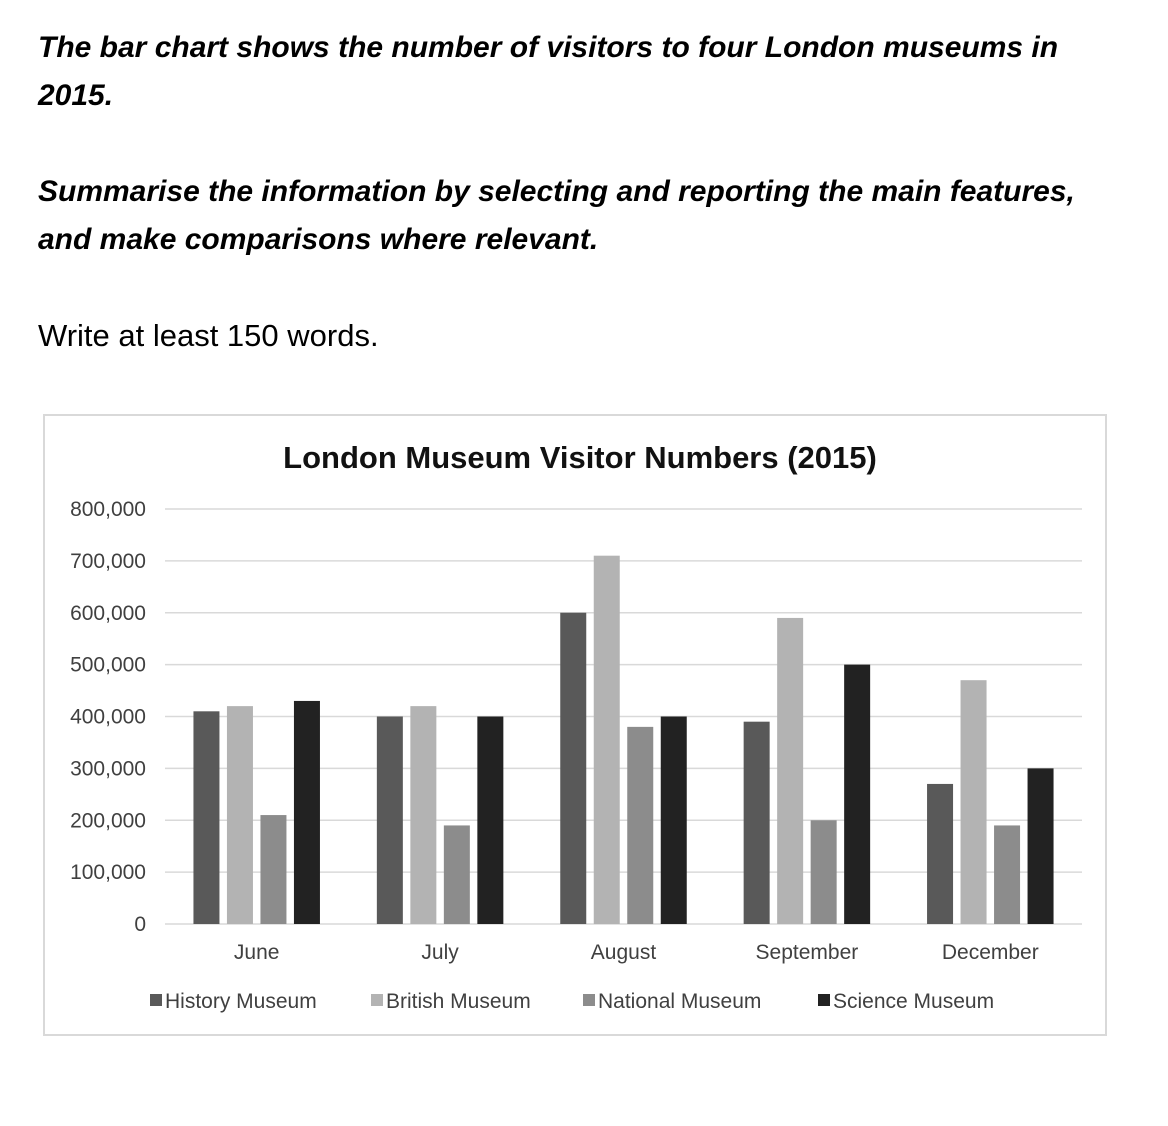  Describe the element at coordinates (990, 952) in the screenshot. I see `x-tick-label: December` at that location.